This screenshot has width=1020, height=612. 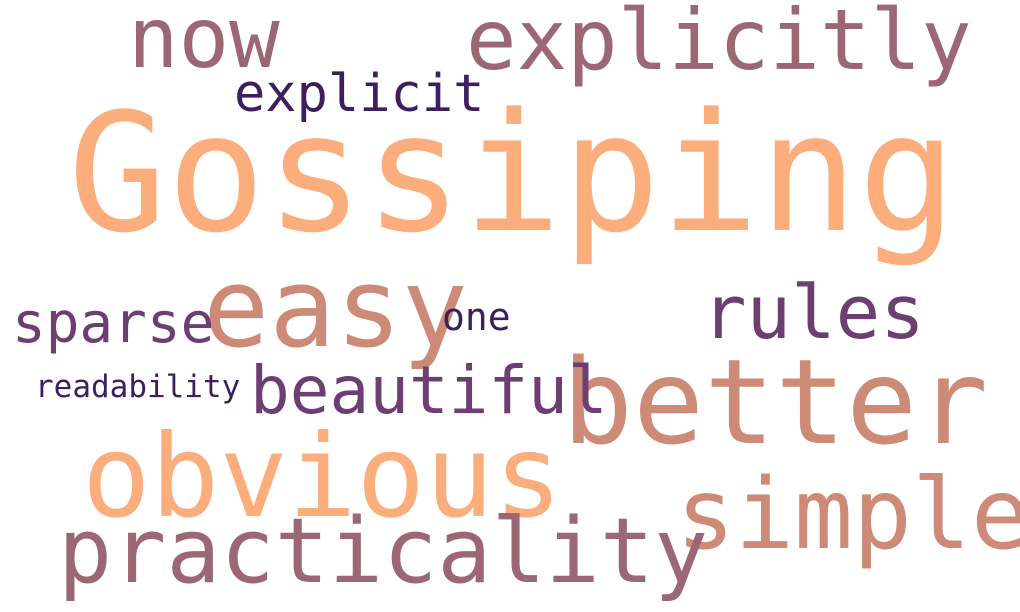 I want to click on word-rules: rules, so click(x=813, y=313).